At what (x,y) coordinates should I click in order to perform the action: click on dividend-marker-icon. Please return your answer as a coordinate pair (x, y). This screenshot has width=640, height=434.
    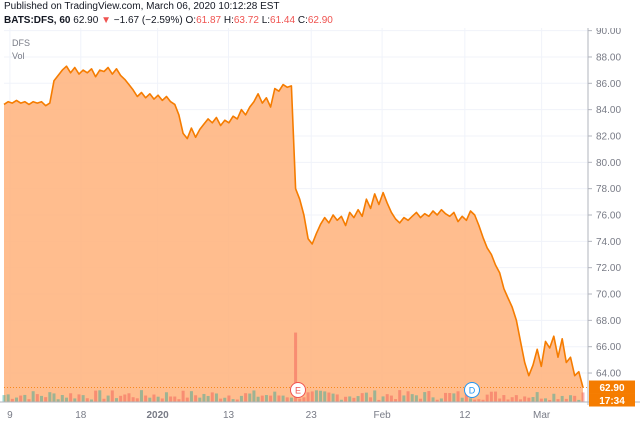
    Looking at the image, I should click on (472, 390).